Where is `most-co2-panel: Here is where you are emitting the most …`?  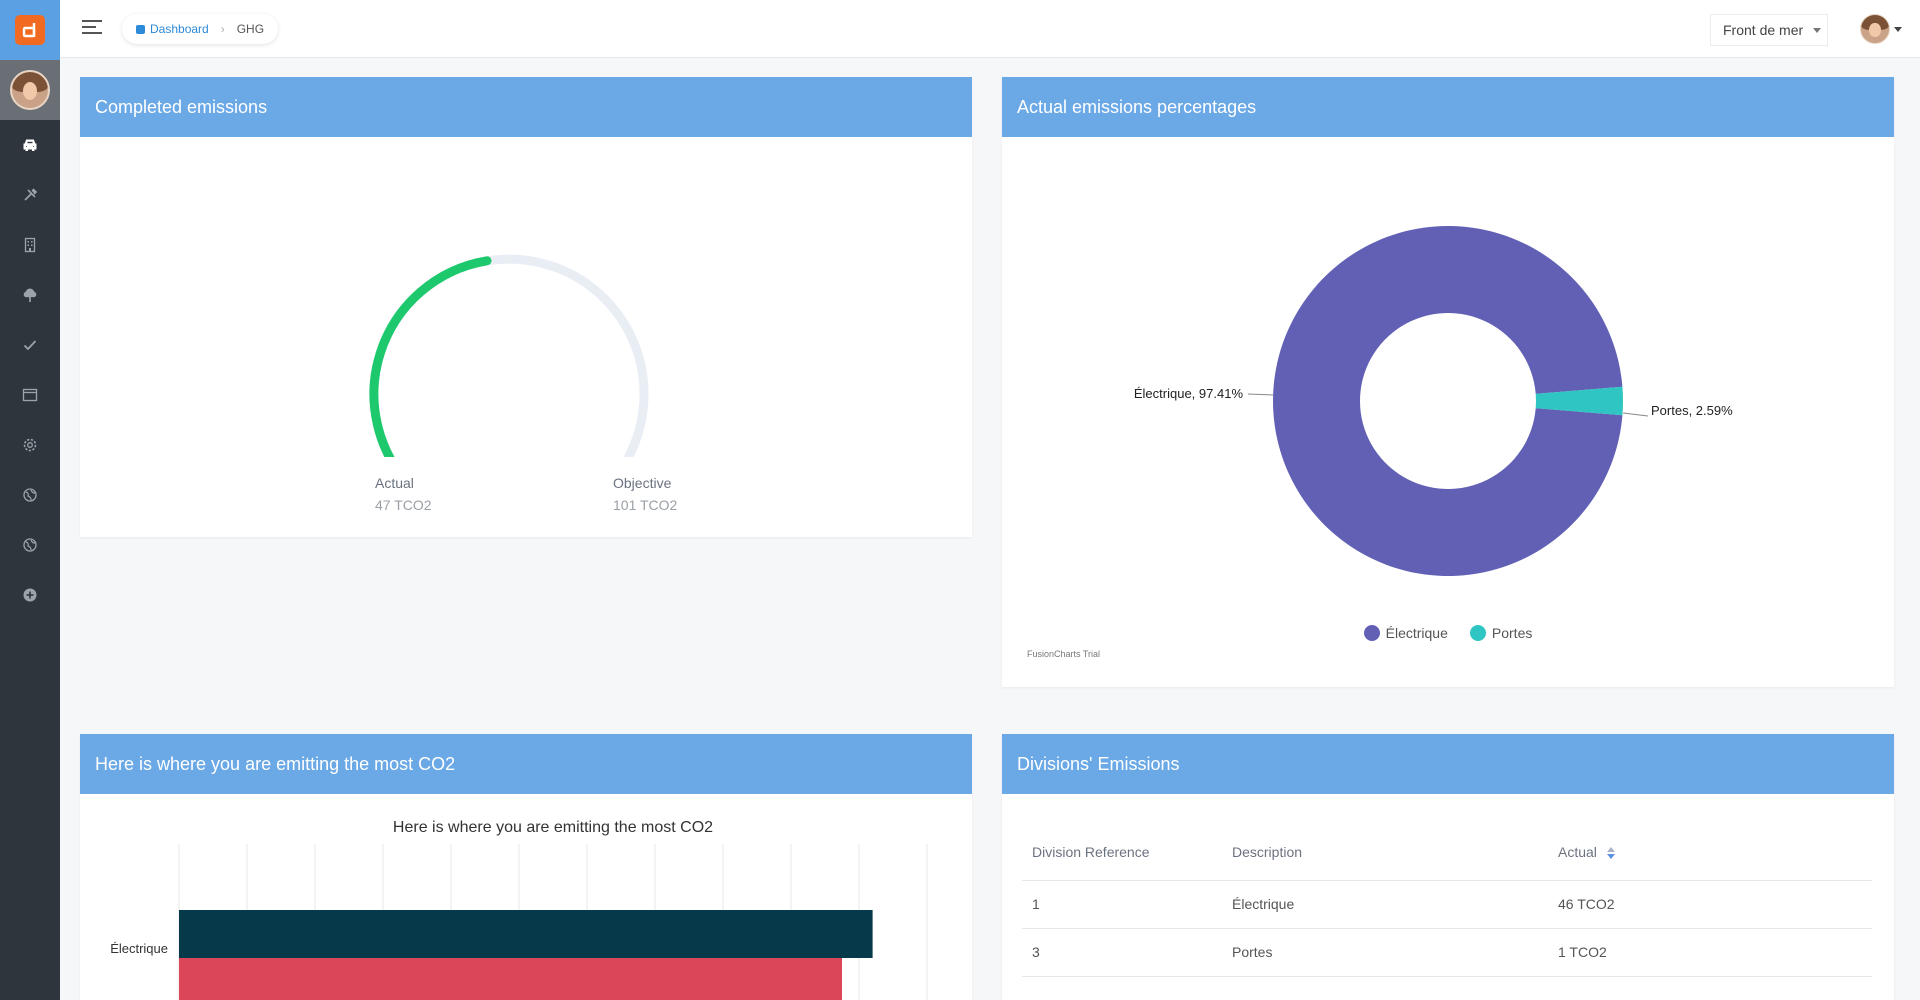 most-co2-panel: Here is where you are emitting the most … is located at coordinates (526, 867).